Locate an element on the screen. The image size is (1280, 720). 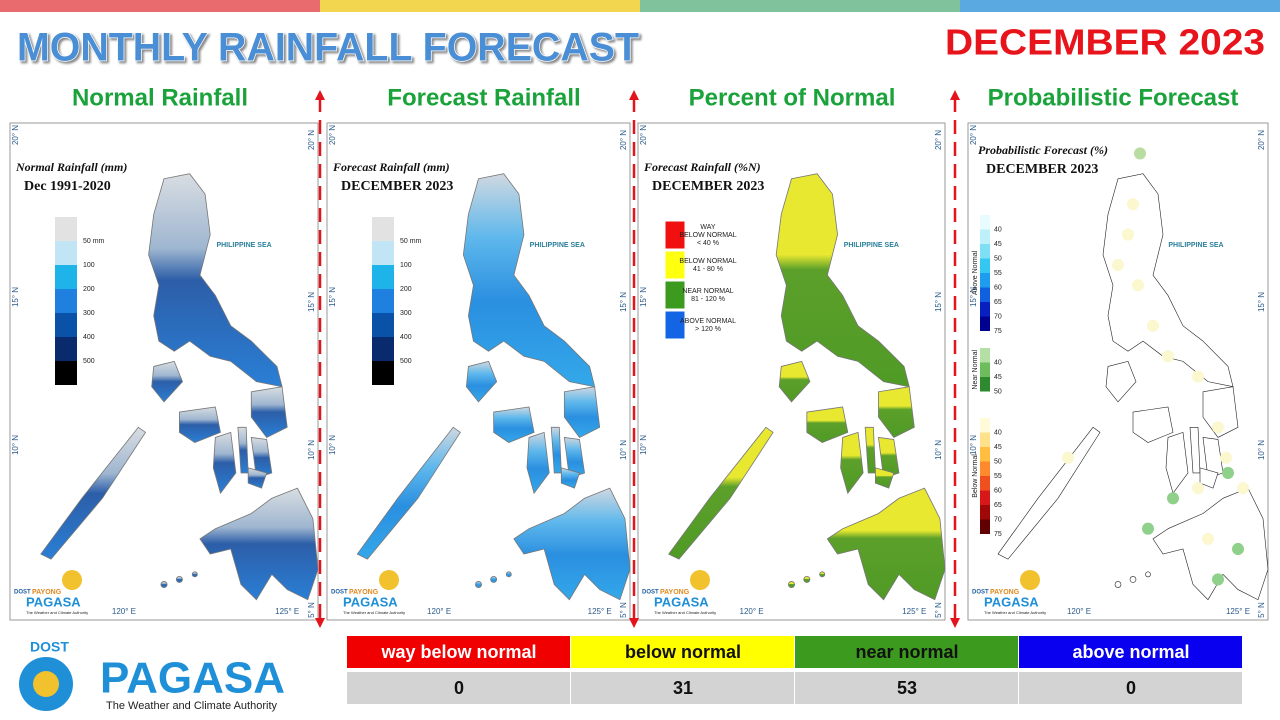
legend-label: > 120 % is located at coordinates (708, 329).